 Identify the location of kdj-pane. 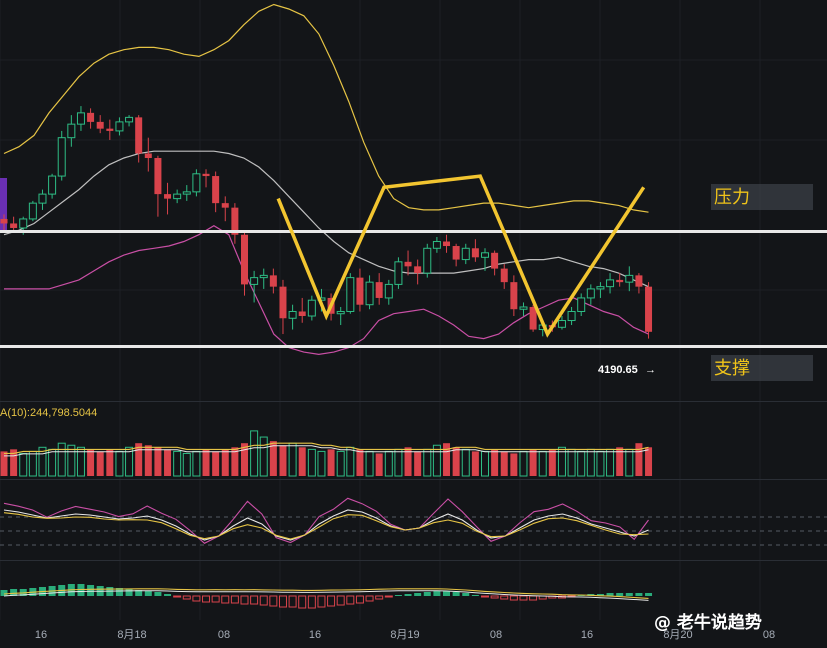
(413, 521).